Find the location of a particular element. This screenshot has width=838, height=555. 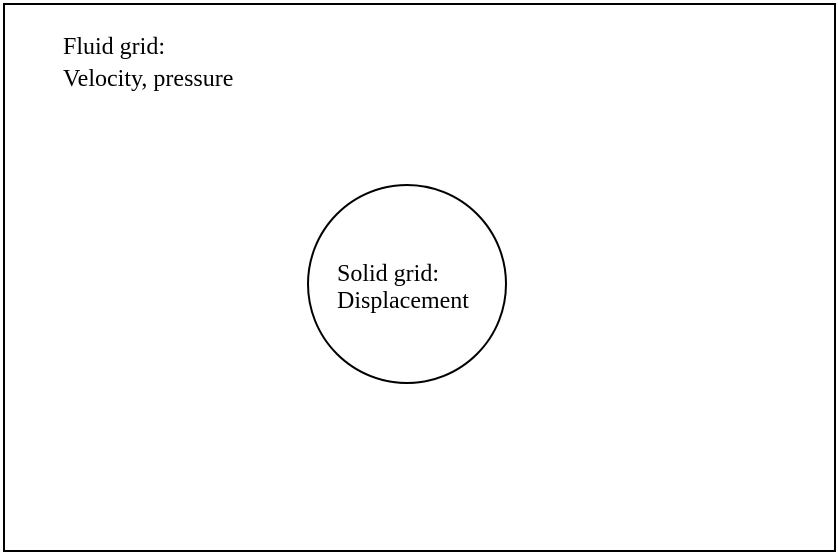

solid-grid-title: Solid grid: is located at coordinates (388, 274).